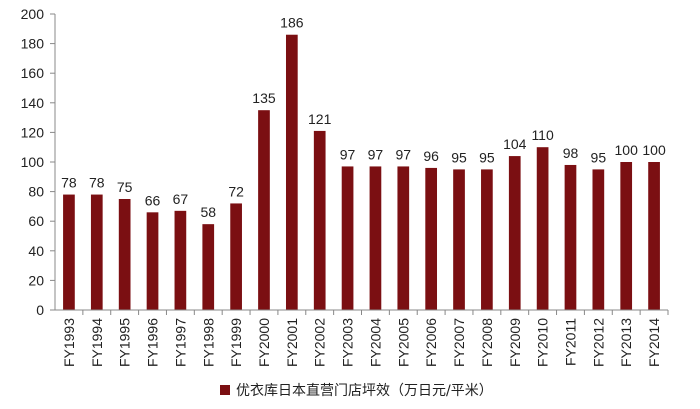 This screenshot has width=700, height=409. Describe the element at coordinates (292, 23) in the screenshot. I see `data-label: 186` at that location.